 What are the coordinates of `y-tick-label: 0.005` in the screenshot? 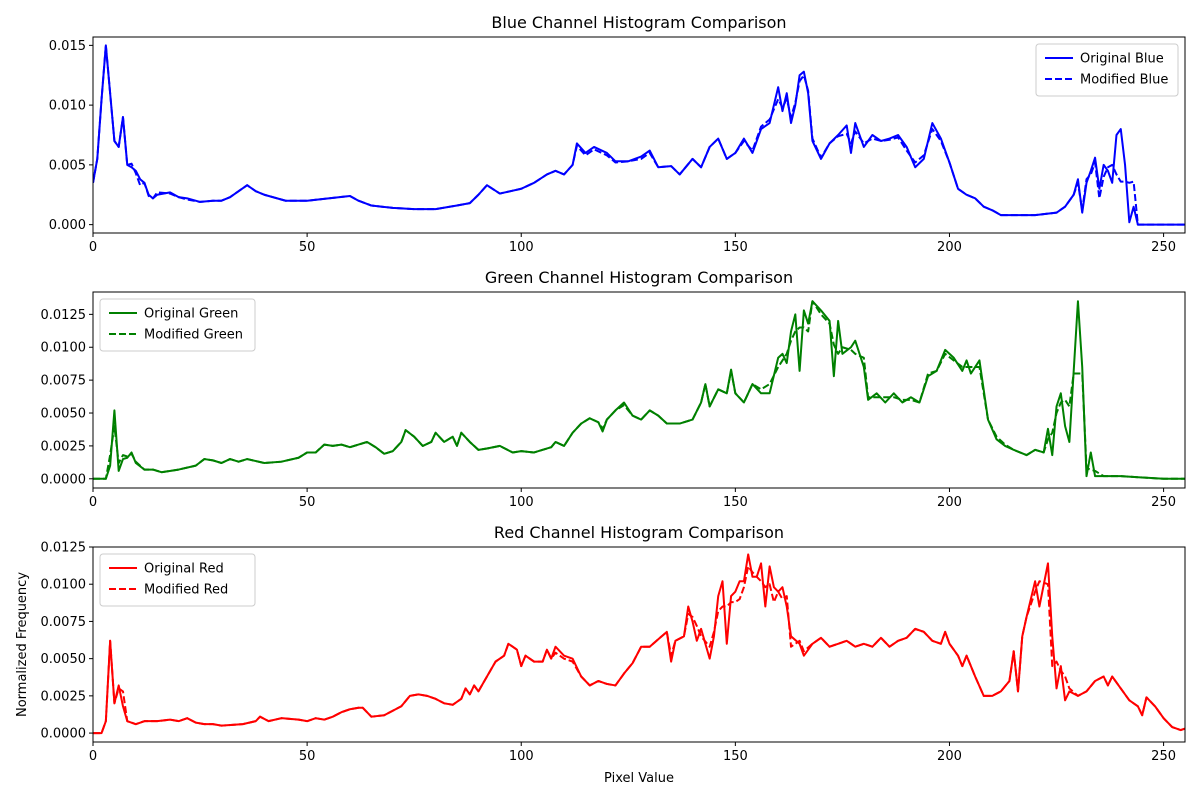 It's located at (67, 165).